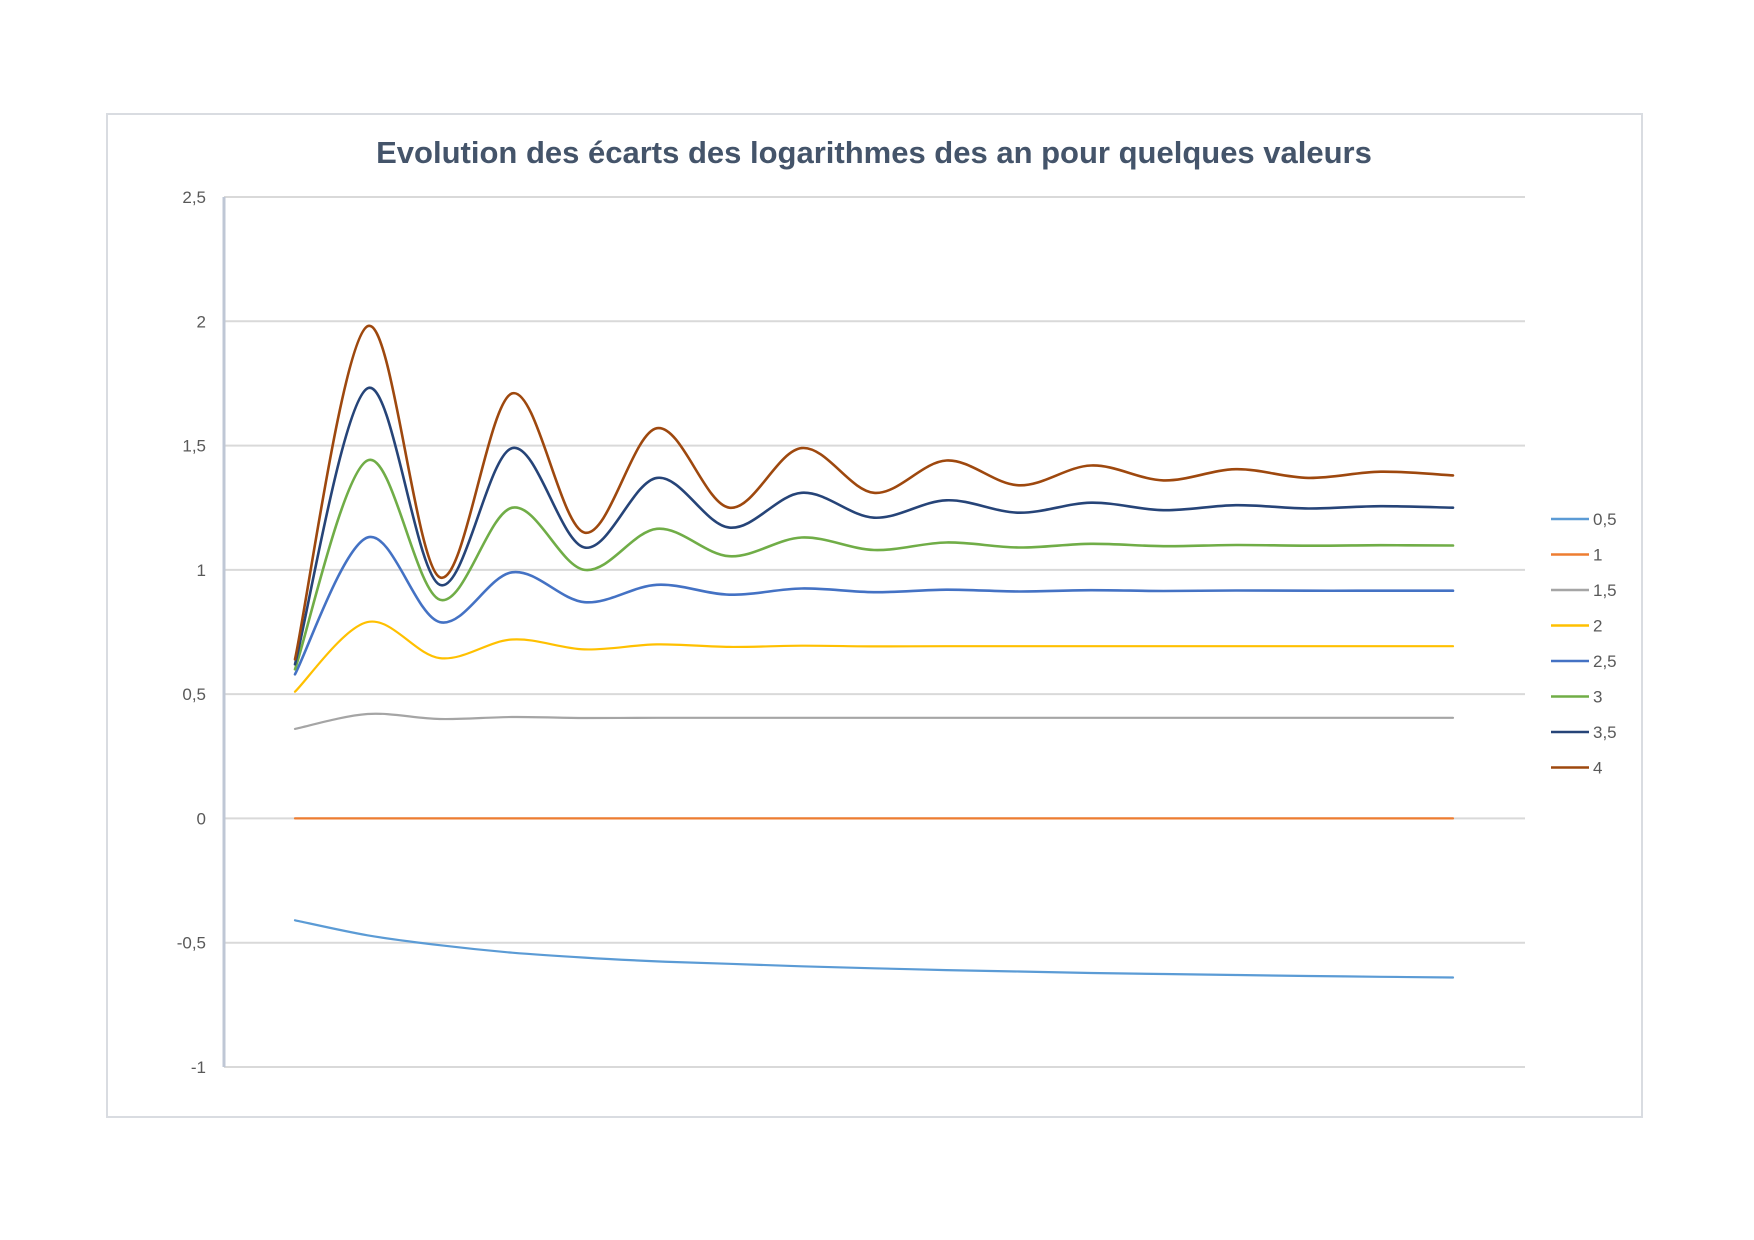  What do you see at coordinates (1605, 590) in the screenshot?
I see `legend-label: 1,5` at bounding box center [1605, 590].